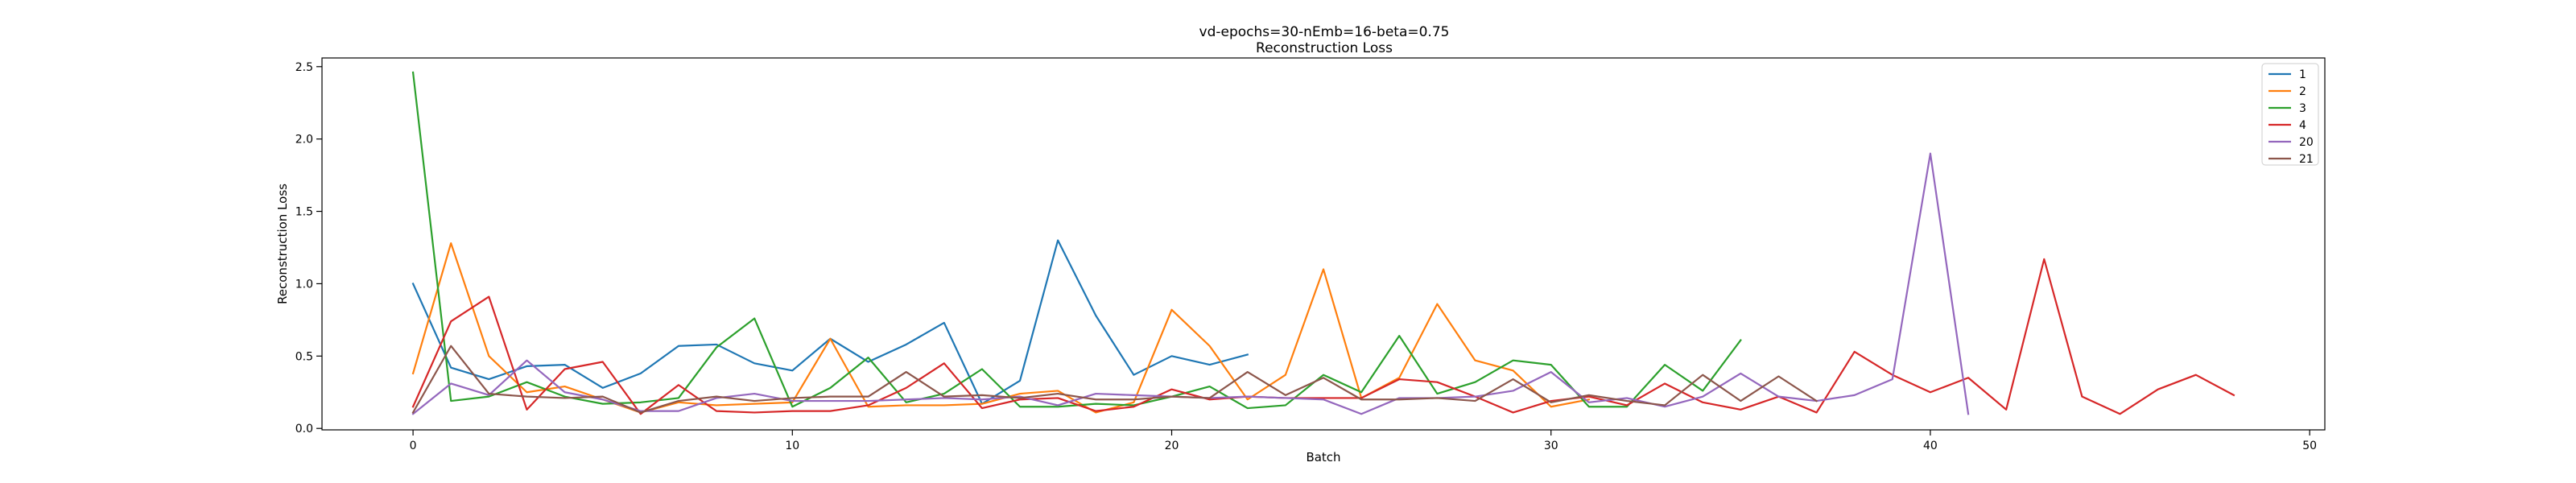 This screenshot has width=2576, height=483. What do you see at coordinates (1172, 446) in the screenshot?
I see `x-tick-label: 20` at bounding box center [1172, 446].